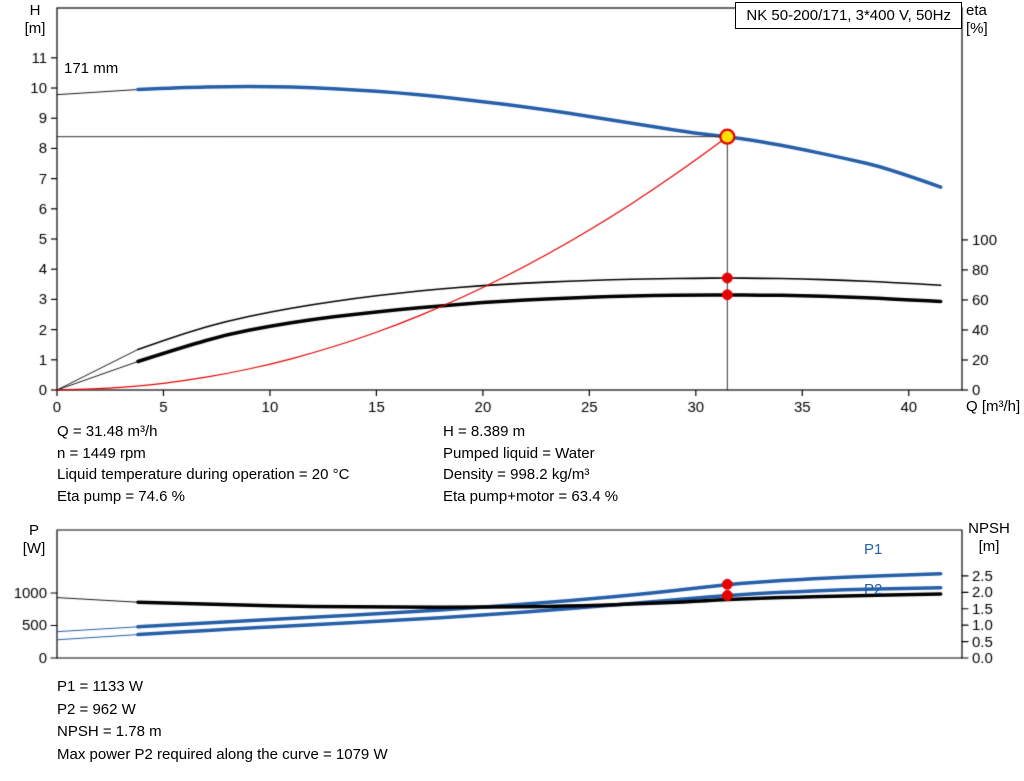 The image size is (1024, 781). What do you see at coordinates (34, 548) in the screenshot?
I see `p-axis-title-line2: [W]` at bounding box center [34, 548].